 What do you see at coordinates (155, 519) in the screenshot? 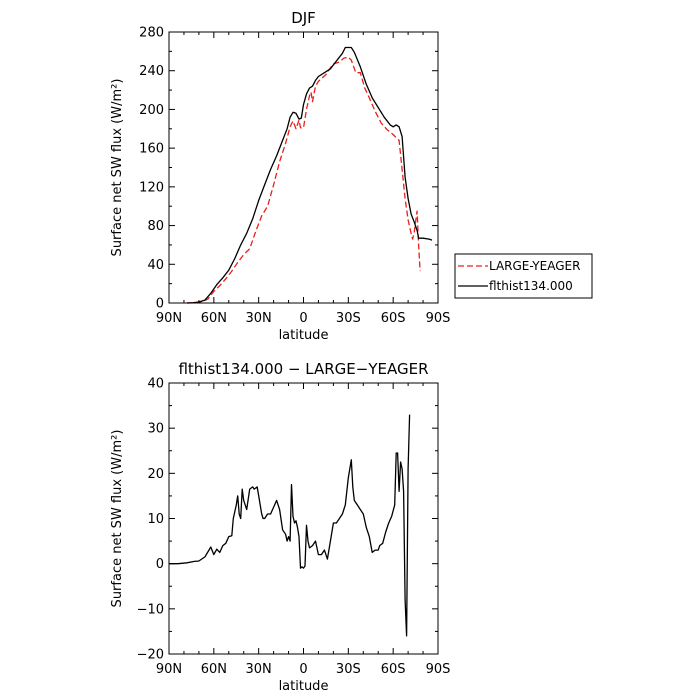
I see `y-tick-label: 10` at bounding box center [155, 519].